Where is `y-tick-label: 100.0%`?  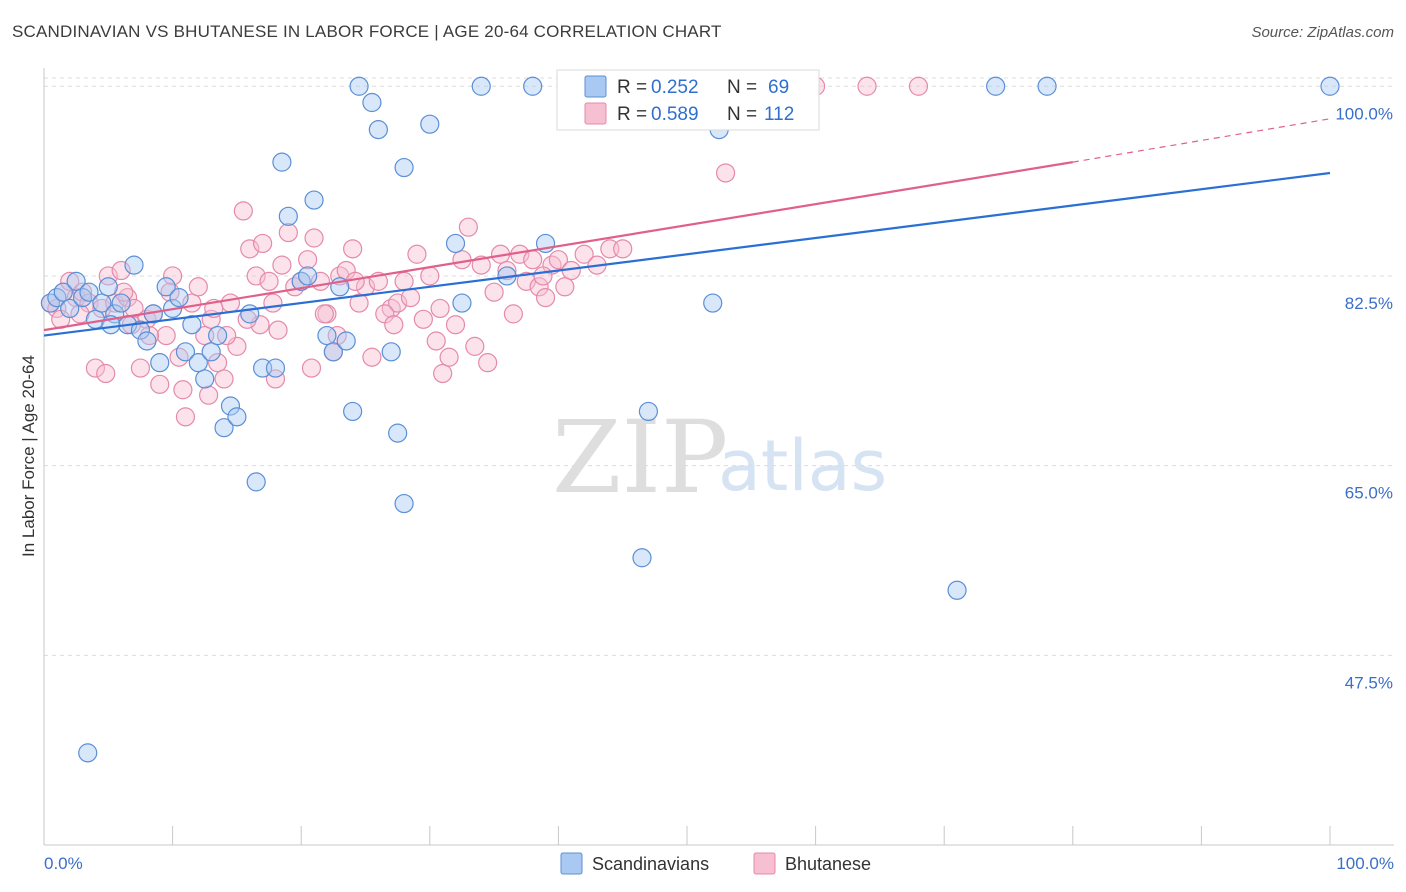
y-tick-label: 100.0% is located at coordinates (1364, 113).